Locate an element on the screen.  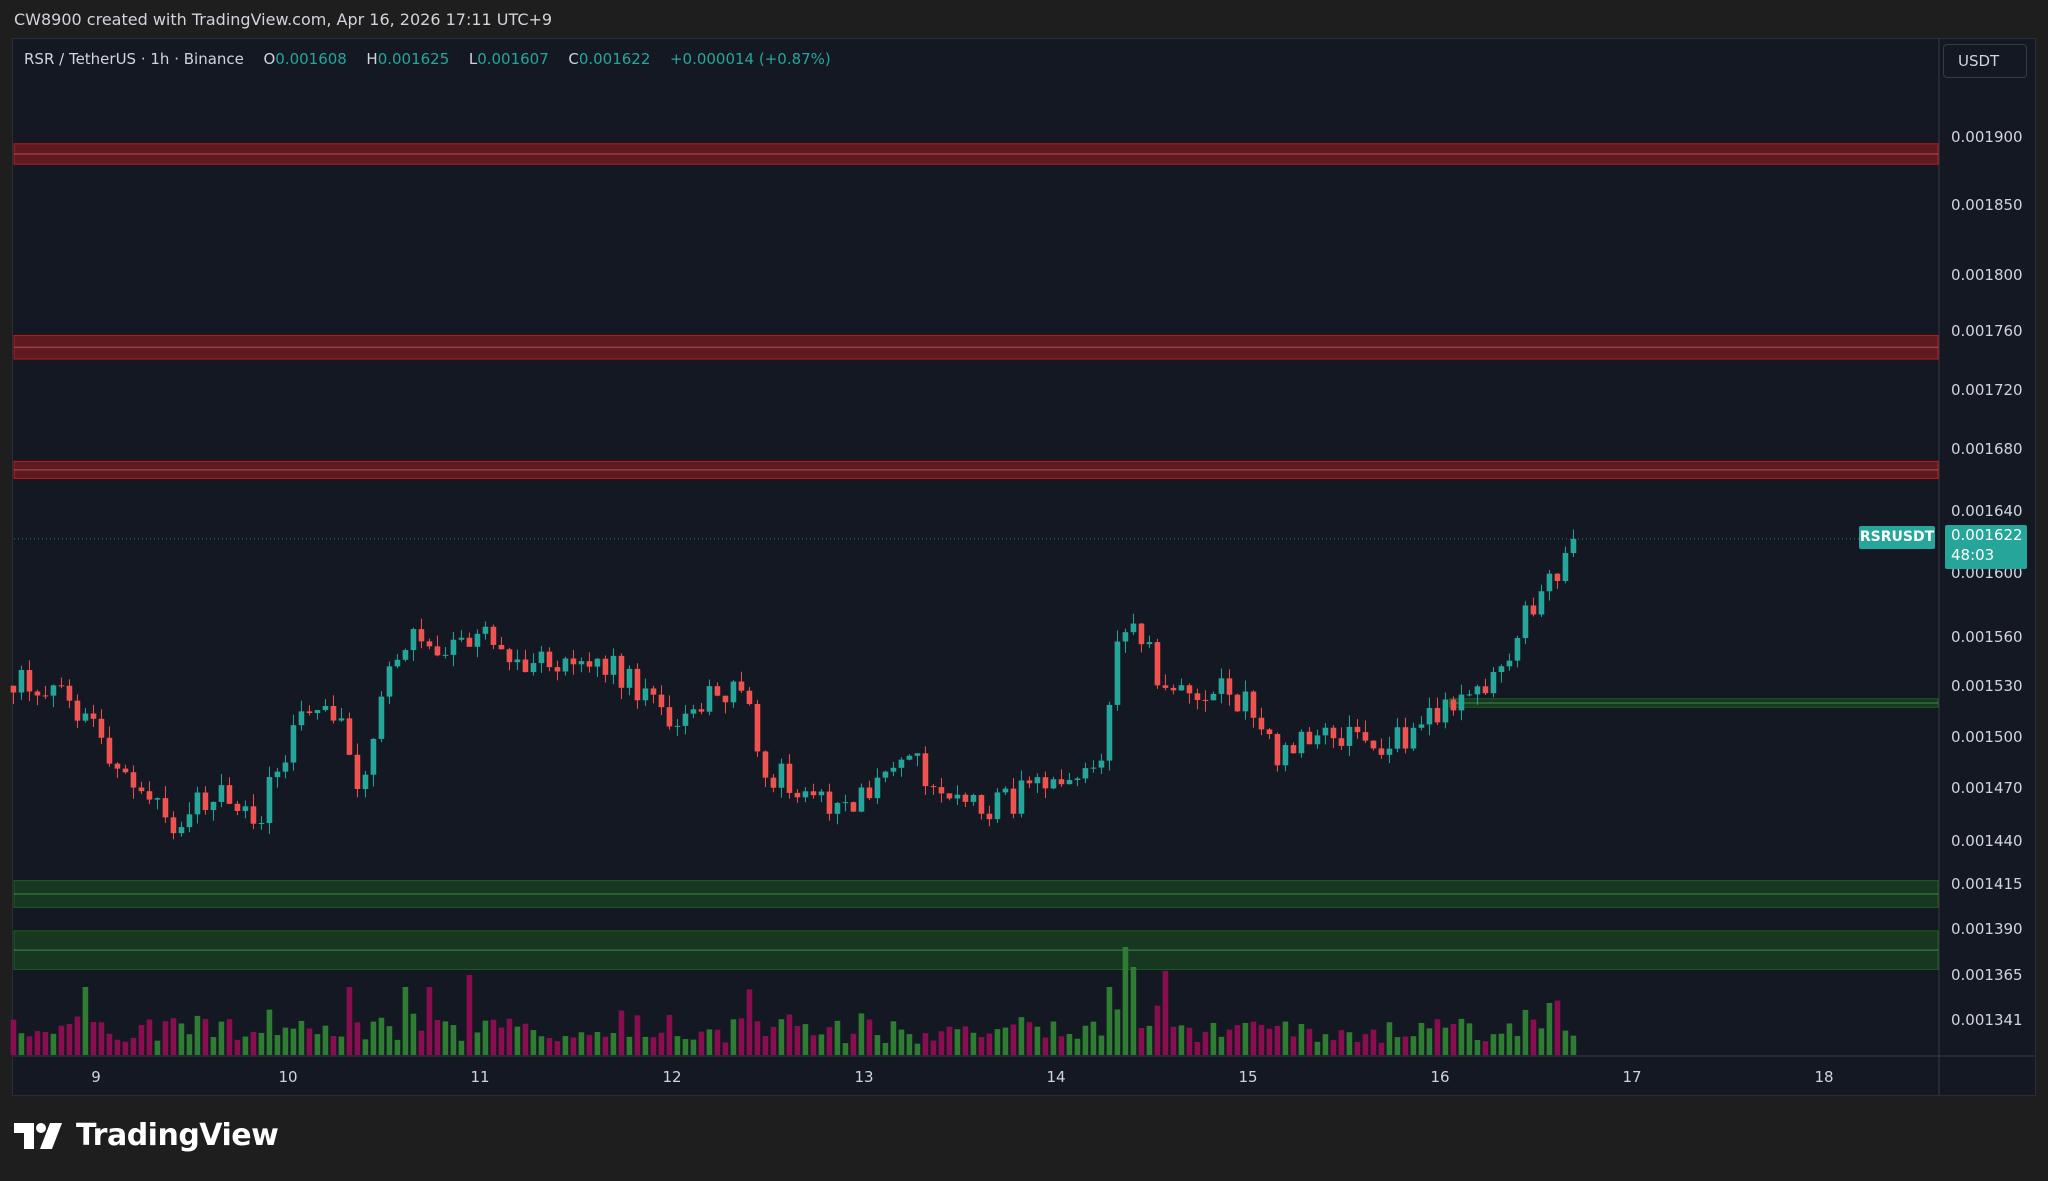
tradingview-logo: TradingView is located at coordinates (146, 1135).